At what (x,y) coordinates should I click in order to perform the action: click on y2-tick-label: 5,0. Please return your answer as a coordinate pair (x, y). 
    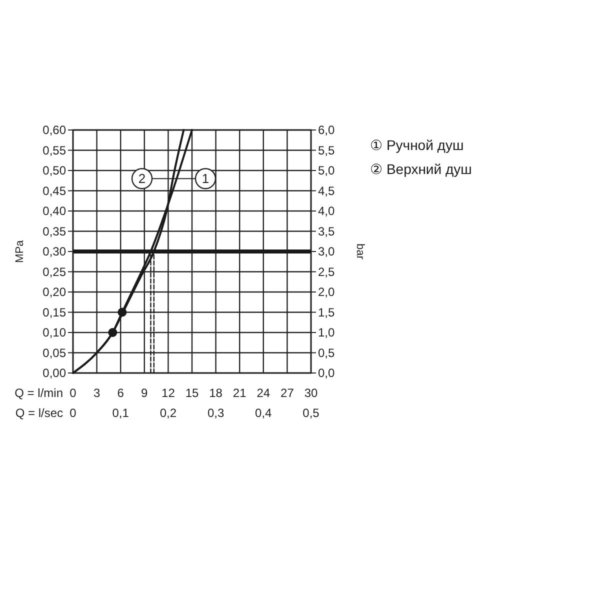
    Looking at the image, I should click on (327, 171).